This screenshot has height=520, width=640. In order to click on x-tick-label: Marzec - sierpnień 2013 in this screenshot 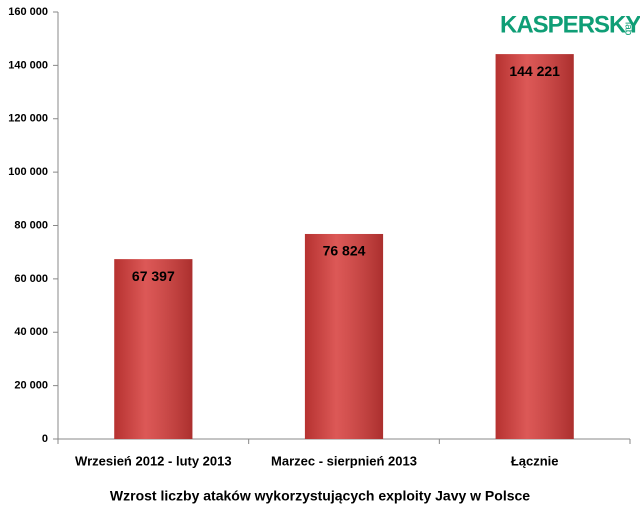, I will do `click(344, 460)`.